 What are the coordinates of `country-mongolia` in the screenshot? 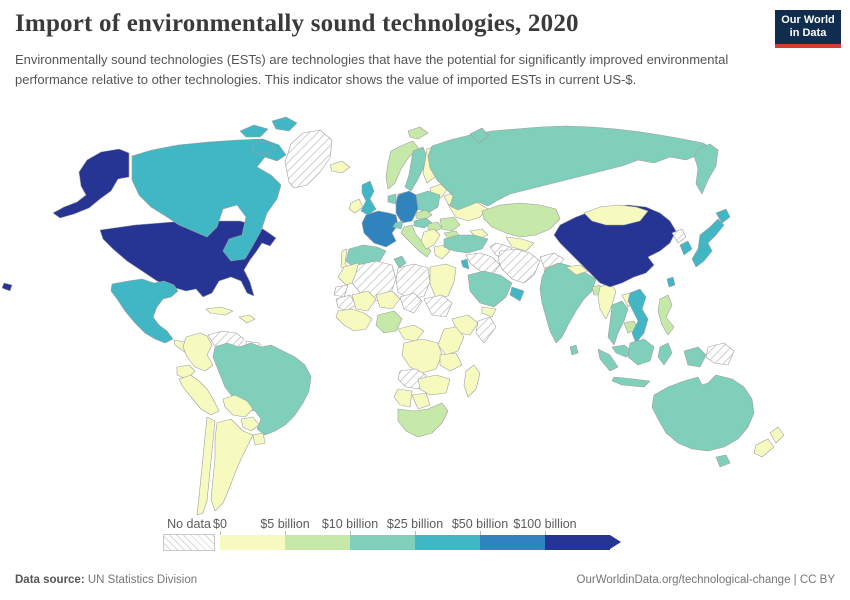 It's located at (616, 215).